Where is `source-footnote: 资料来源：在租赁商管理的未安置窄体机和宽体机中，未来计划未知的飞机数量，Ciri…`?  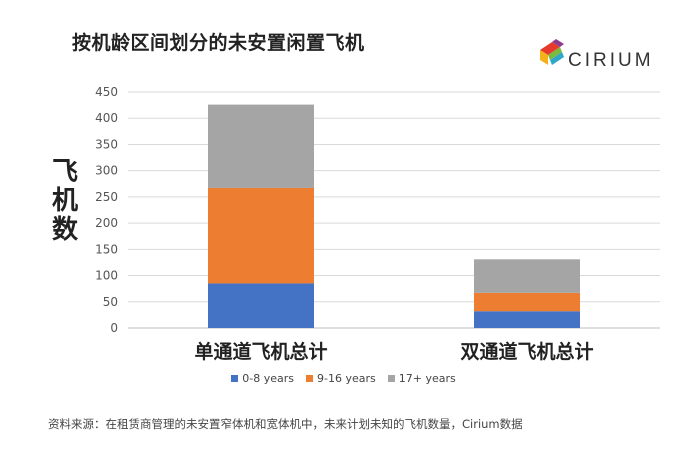 source-footnote: 资料来源：在租赁商管理的未安置窄体机和宽体机中，未来计划未知的飞机数量，Ciri… is located at coordinates (285, 424).